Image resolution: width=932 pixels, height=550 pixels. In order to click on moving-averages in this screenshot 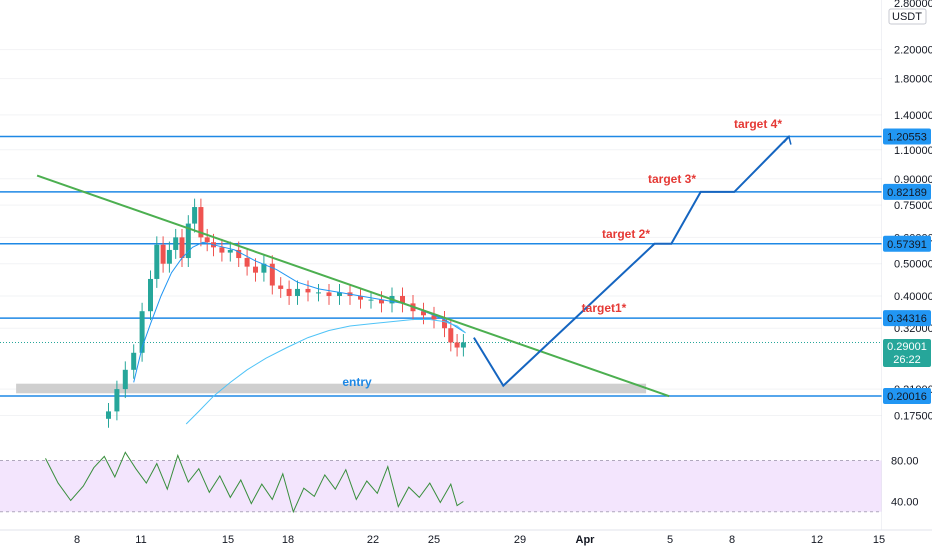, I will do `click(299, 333)`.